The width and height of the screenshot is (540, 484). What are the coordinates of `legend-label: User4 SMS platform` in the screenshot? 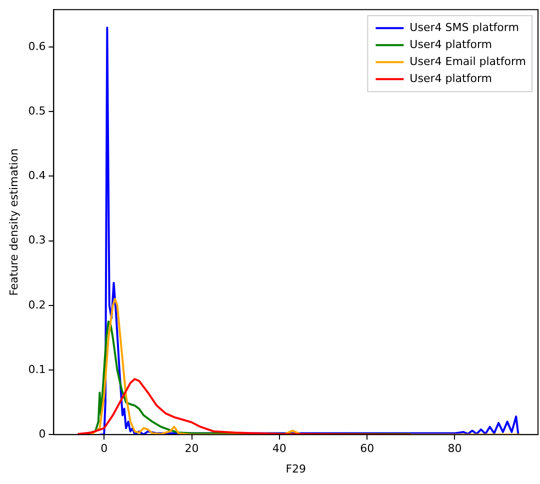 It's located at (464, 27).